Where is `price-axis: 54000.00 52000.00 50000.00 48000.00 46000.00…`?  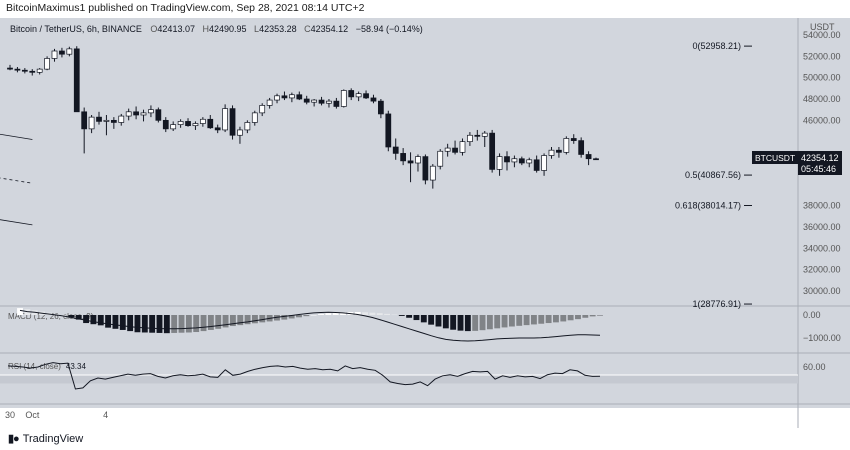
price-axis: 54000.00 52000.00 50000.00 48000.00 46000.00… is located at coordinates (822, 163).